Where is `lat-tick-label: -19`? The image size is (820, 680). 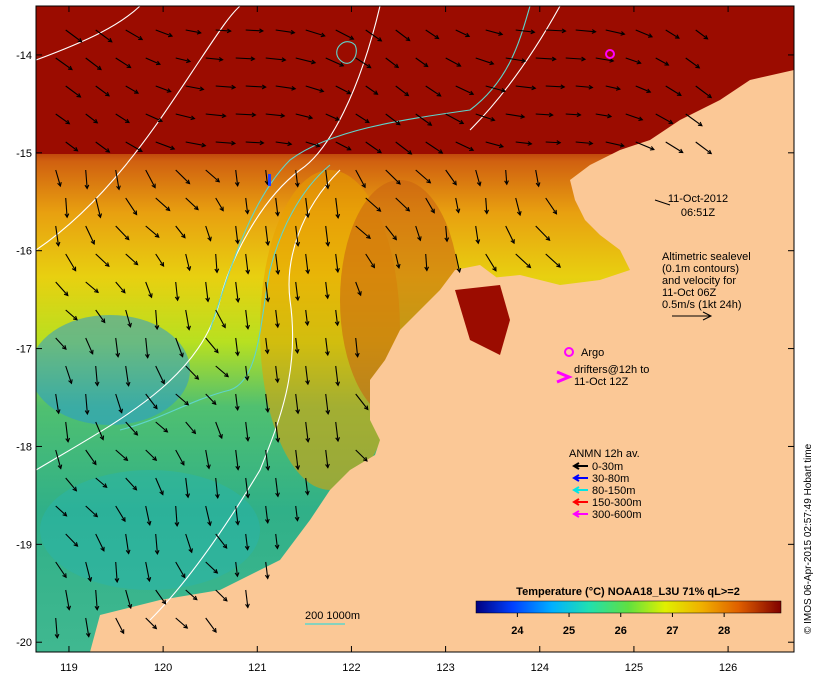
lat-tick-label: -19 is located at coordinates (24, 545).